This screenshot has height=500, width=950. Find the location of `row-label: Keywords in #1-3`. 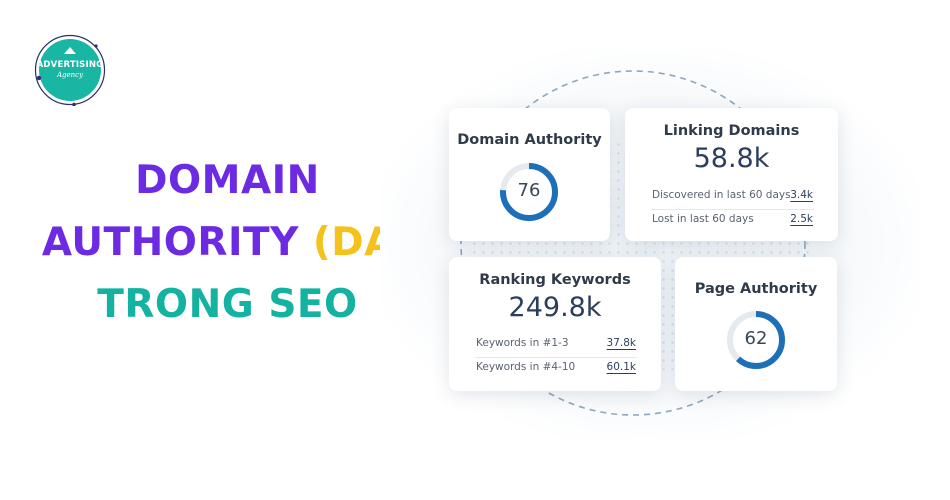

row-label: Keywords in #1-3 is located at coordinates (522, 343).